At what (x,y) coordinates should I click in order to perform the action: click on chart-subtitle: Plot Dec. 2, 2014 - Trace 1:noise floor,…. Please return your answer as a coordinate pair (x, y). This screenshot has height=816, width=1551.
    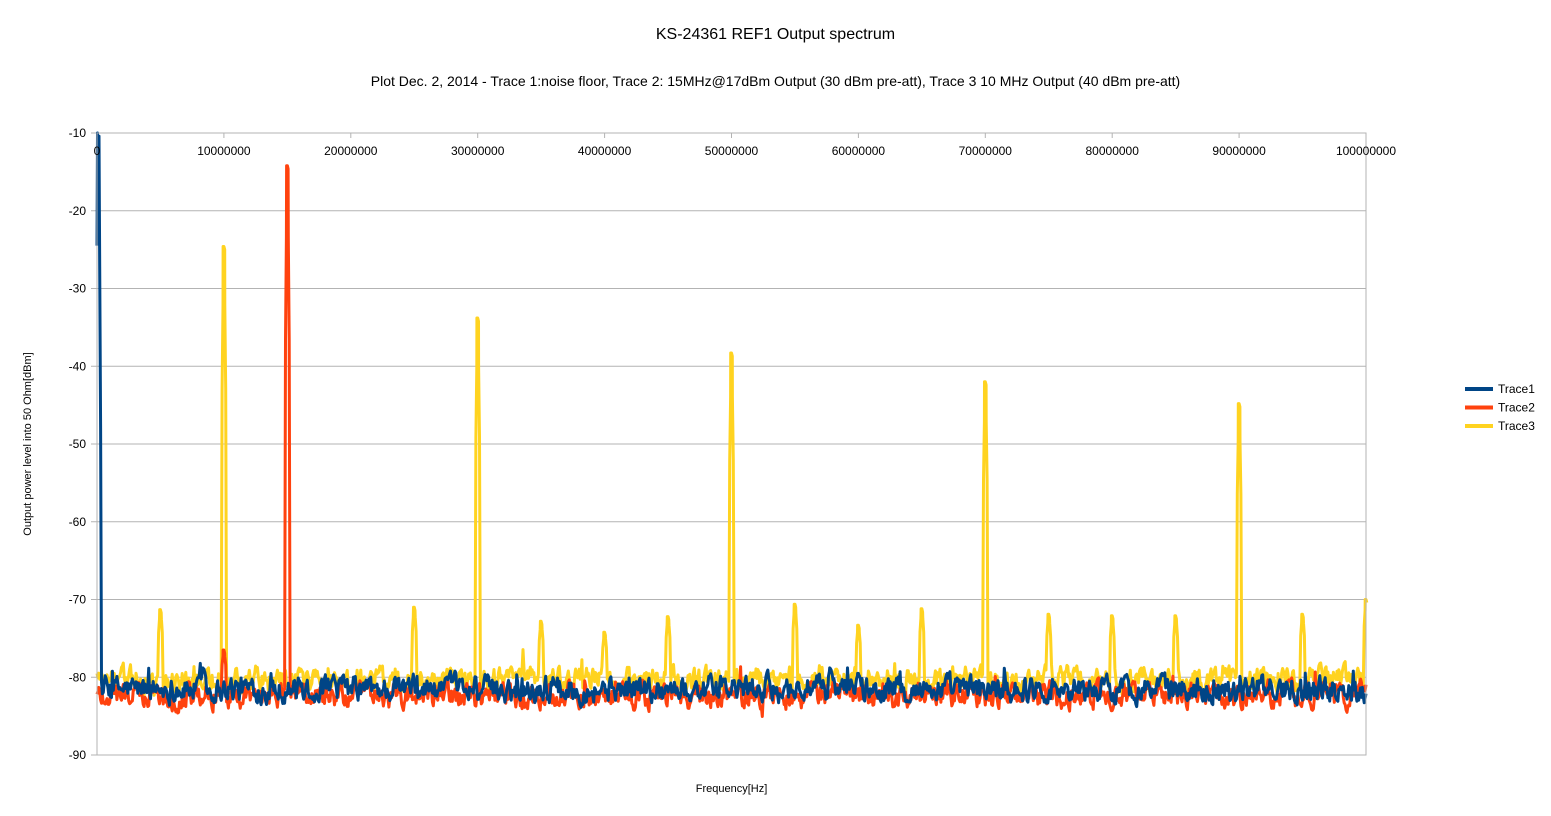
    Looking at the image, I should click on (775, 81).